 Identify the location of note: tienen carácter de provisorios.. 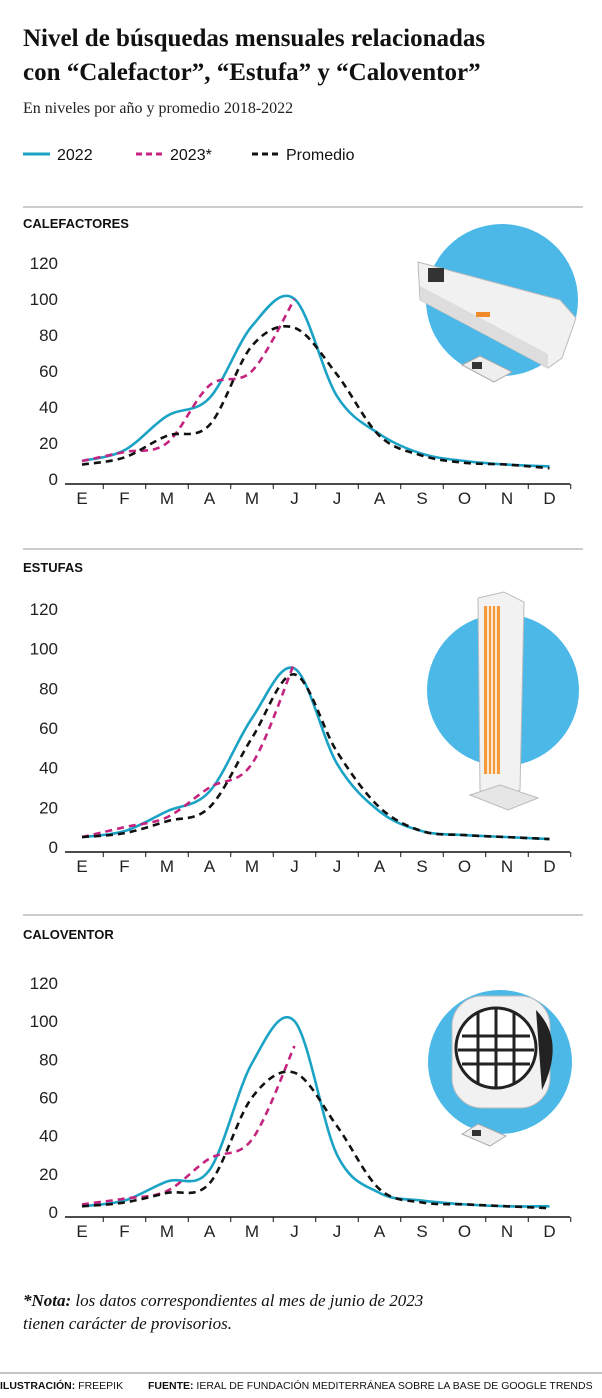
(127, 1323).